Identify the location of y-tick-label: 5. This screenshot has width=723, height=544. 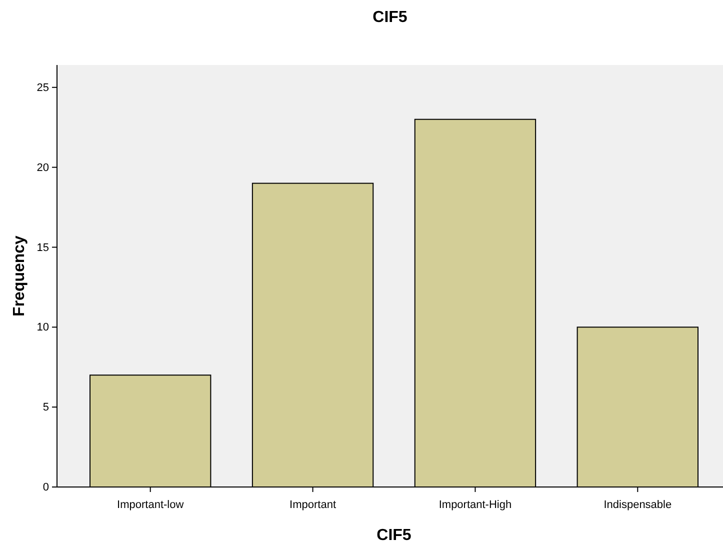
(45, 408).